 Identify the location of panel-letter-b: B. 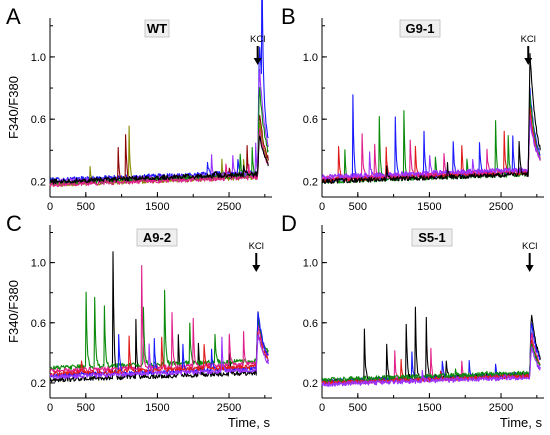
(288, 16).